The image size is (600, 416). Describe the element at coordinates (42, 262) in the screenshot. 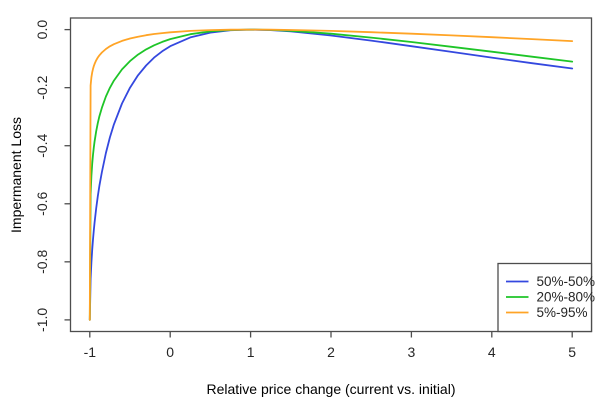

I see `y-tick-label: -0.8` at that location.